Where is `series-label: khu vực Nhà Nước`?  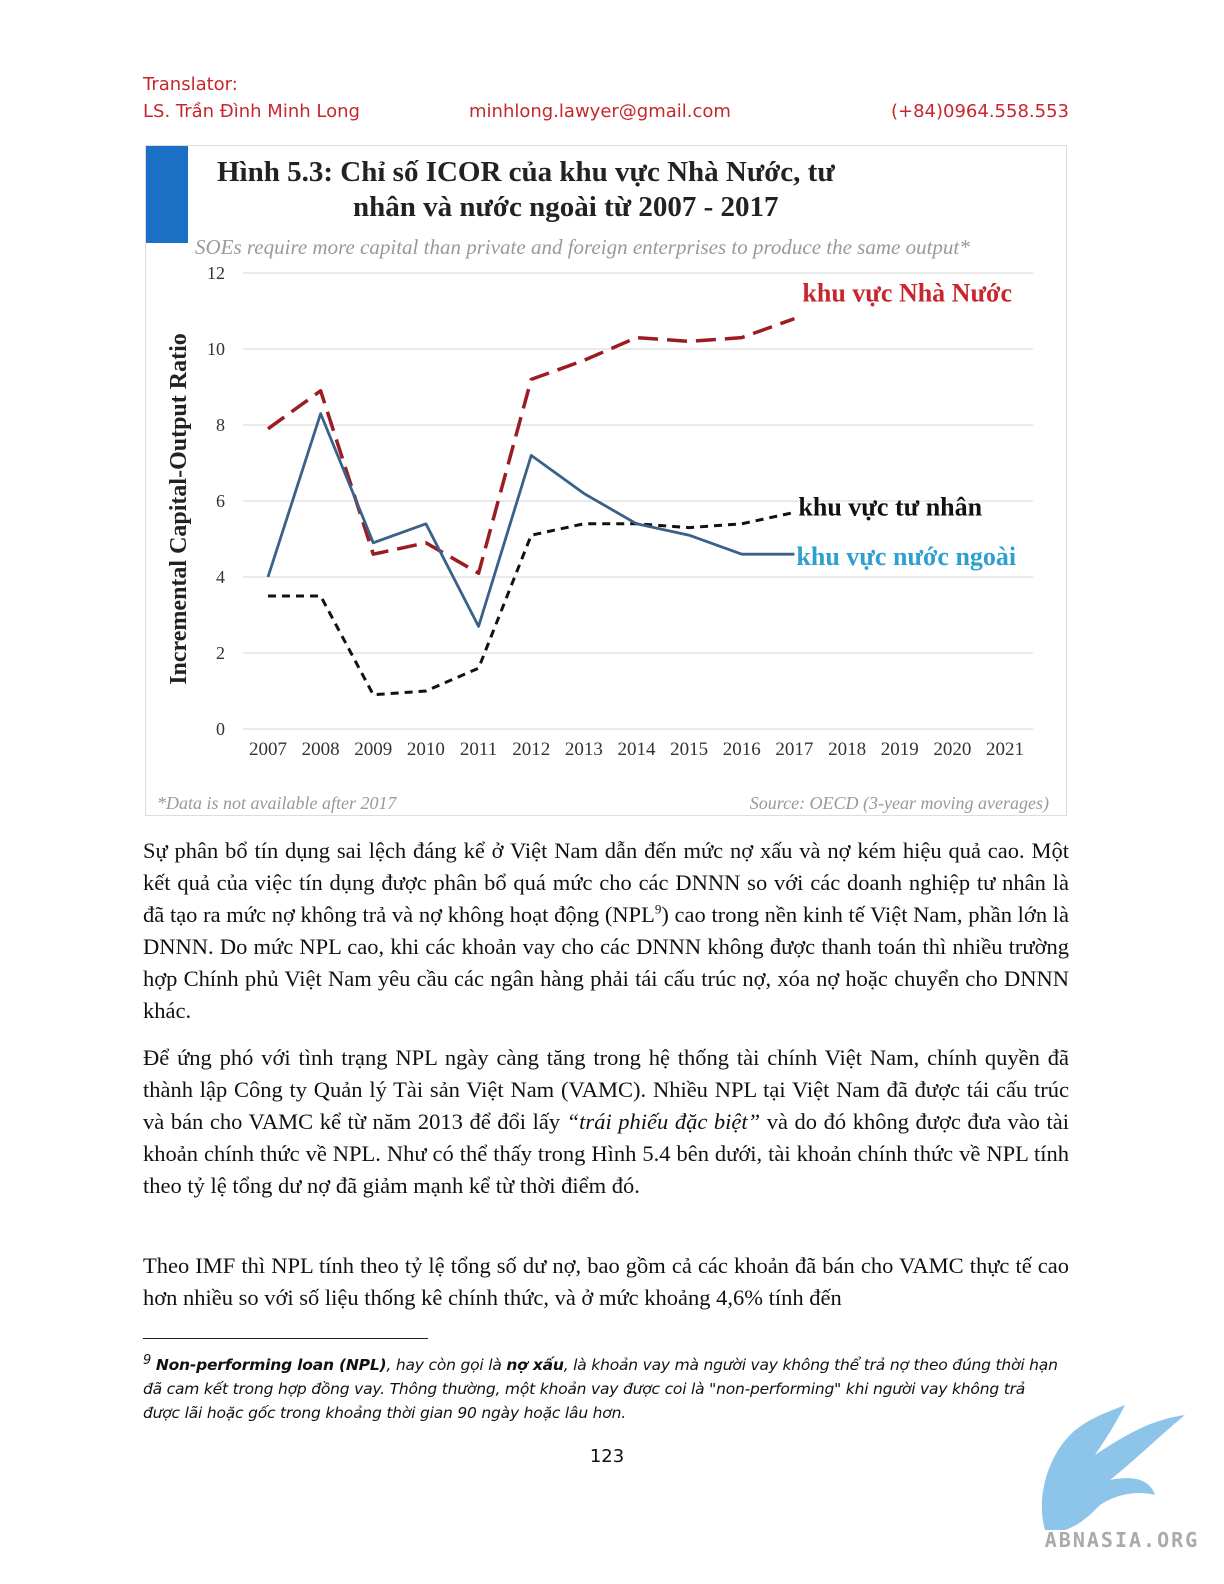 series-label: khu vực Nhà Nước is located at coordinates (907, 293).